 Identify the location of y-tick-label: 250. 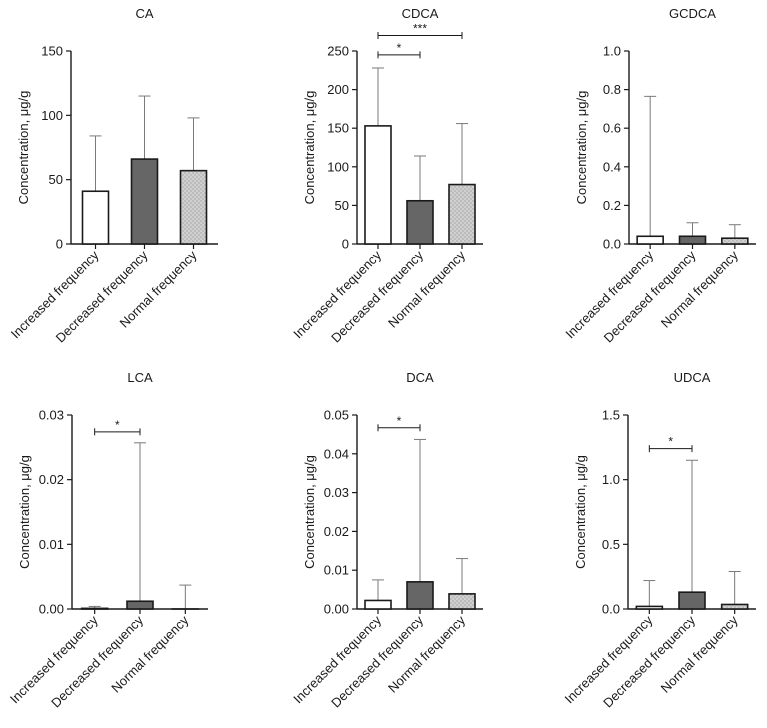
(338, 51).